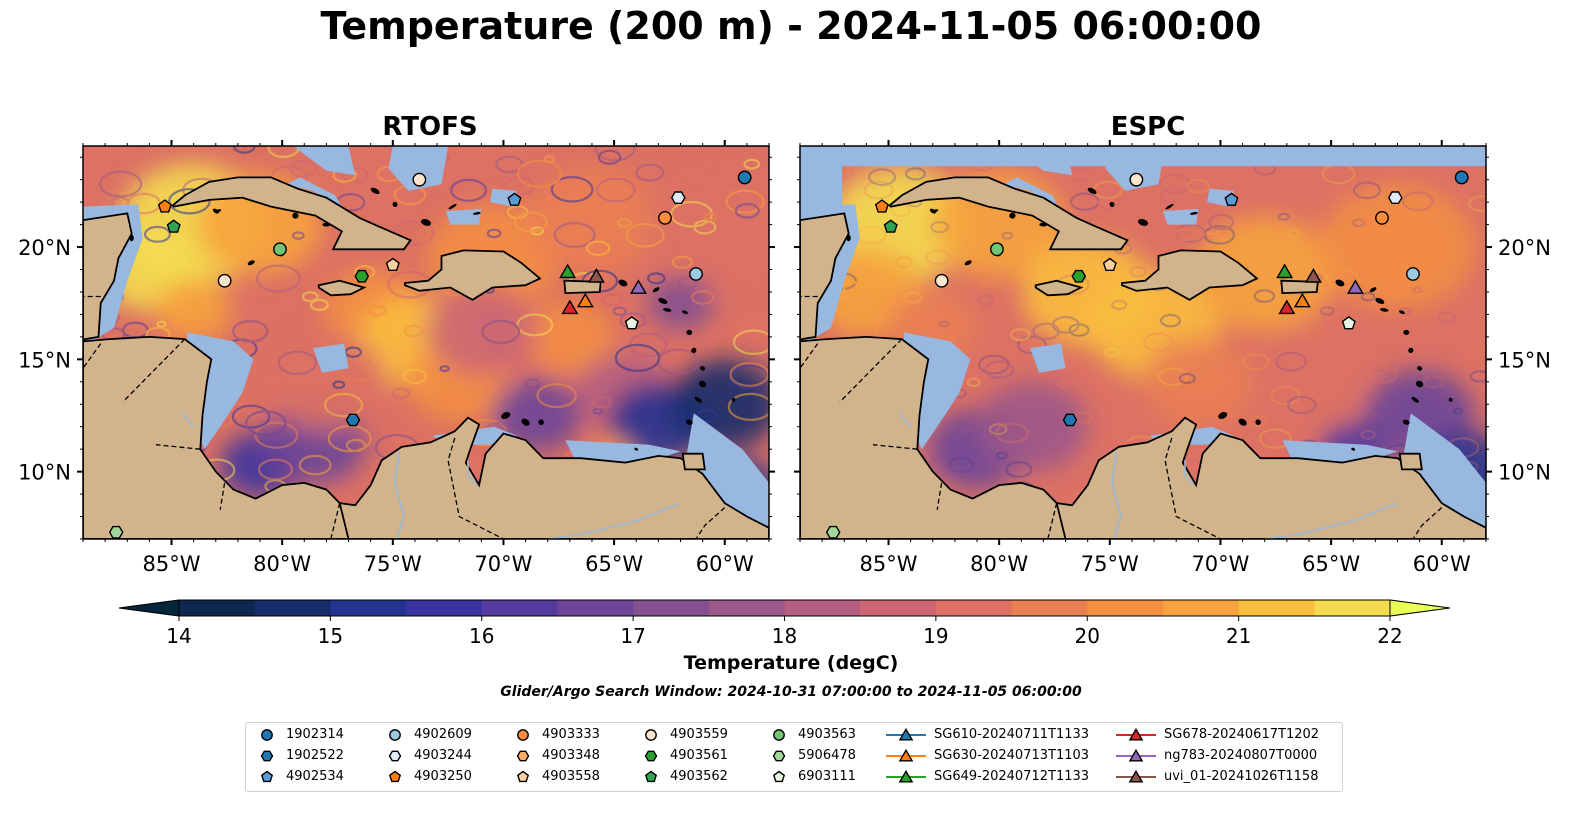 Image resolution: width=1582 pixels, height=827 pixels. I want to click on legend-label: 4903558, so click(571, 776).